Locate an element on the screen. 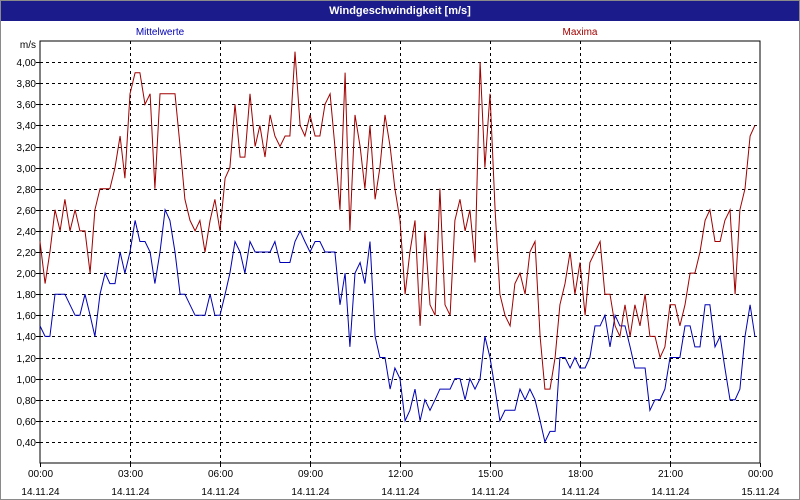 This screenshot has width=800, height=500. y-tick-label: 3,60 is located at coordinates (27, 105).